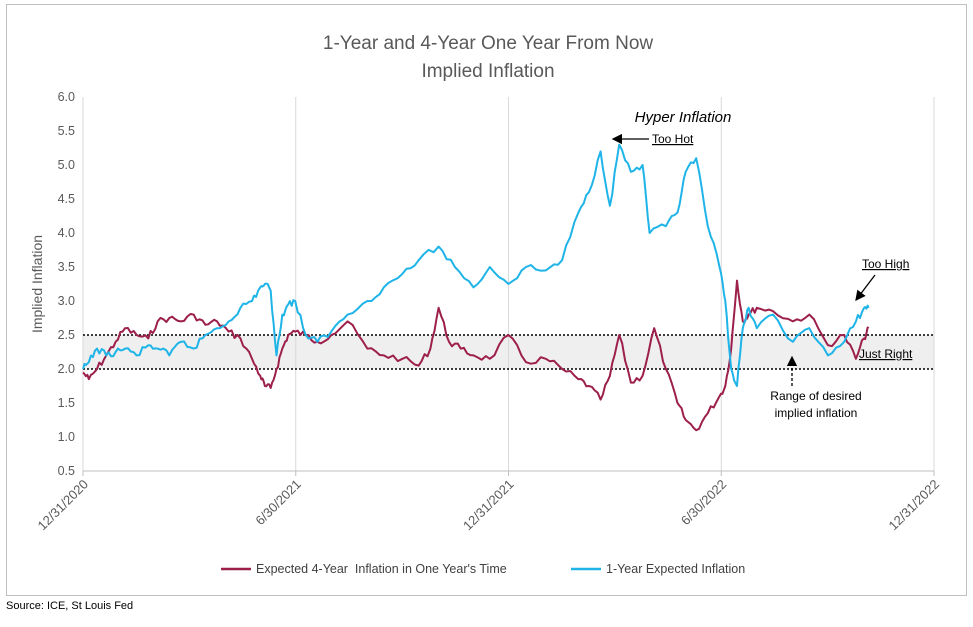 Image resolution: width=973 pixels, height=627 pixels. Describe the element at coordinates (66, 471) in the screenshot. I see `y-tick-label: 0.5` at that location.